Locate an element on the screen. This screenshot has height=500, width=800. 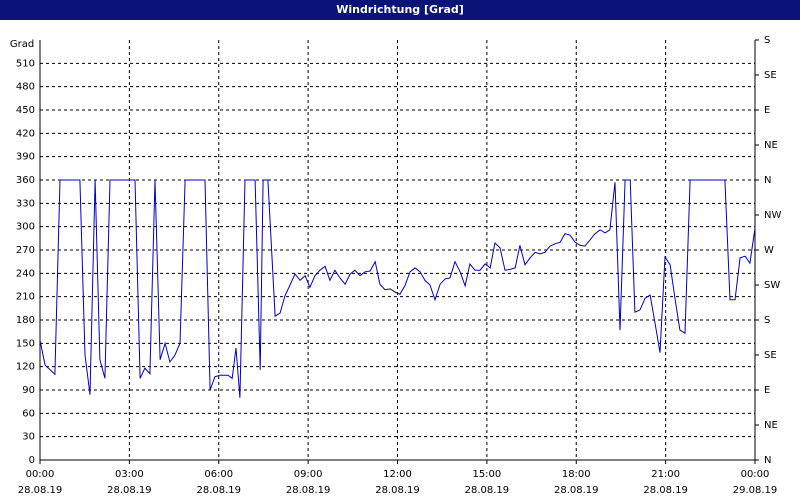
y-tick-label: 120 is located at coordinates (25, 367).